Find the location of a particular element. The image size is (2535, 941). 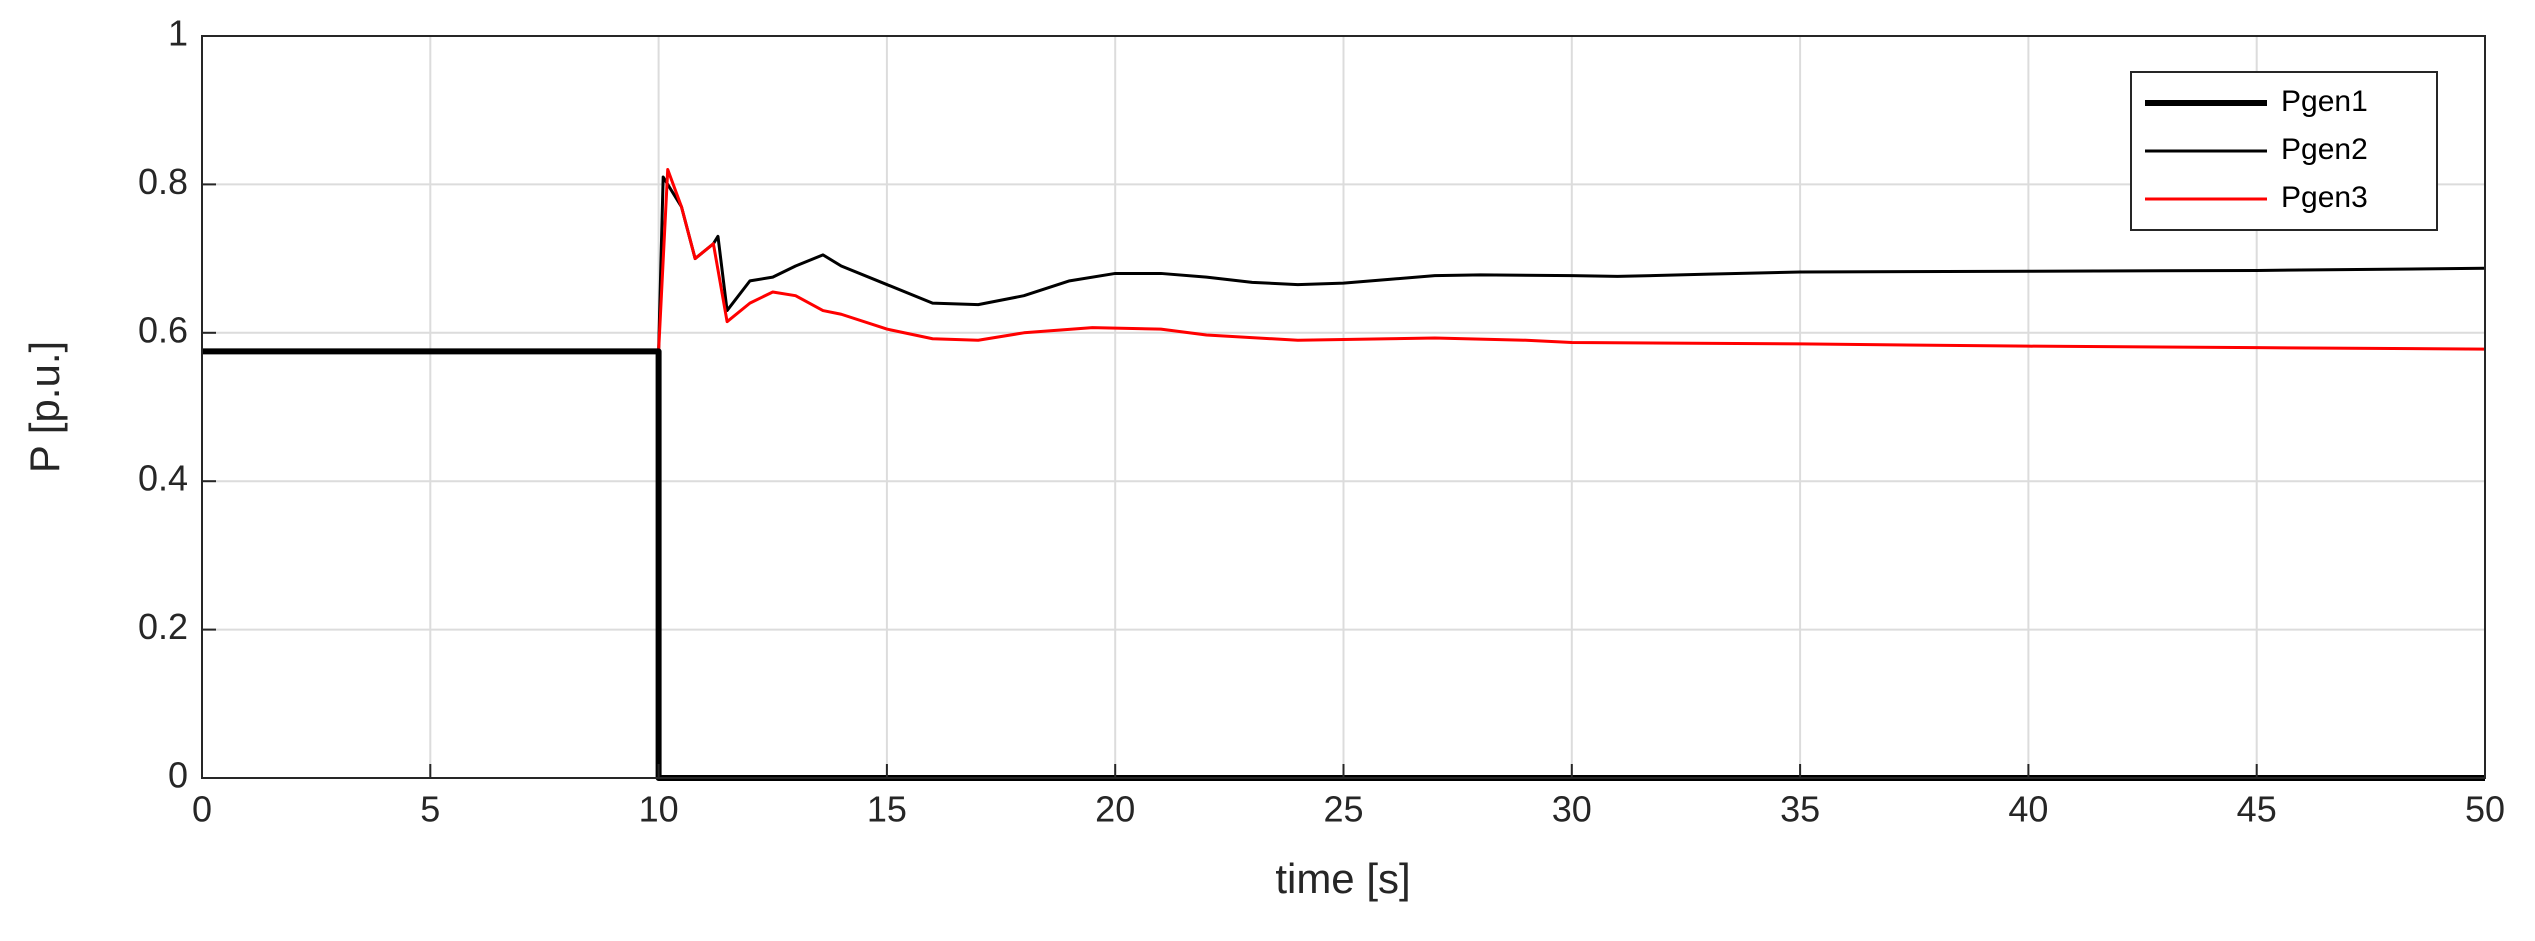

x-tick-label: 40 is located at coordinates (2028, 809).